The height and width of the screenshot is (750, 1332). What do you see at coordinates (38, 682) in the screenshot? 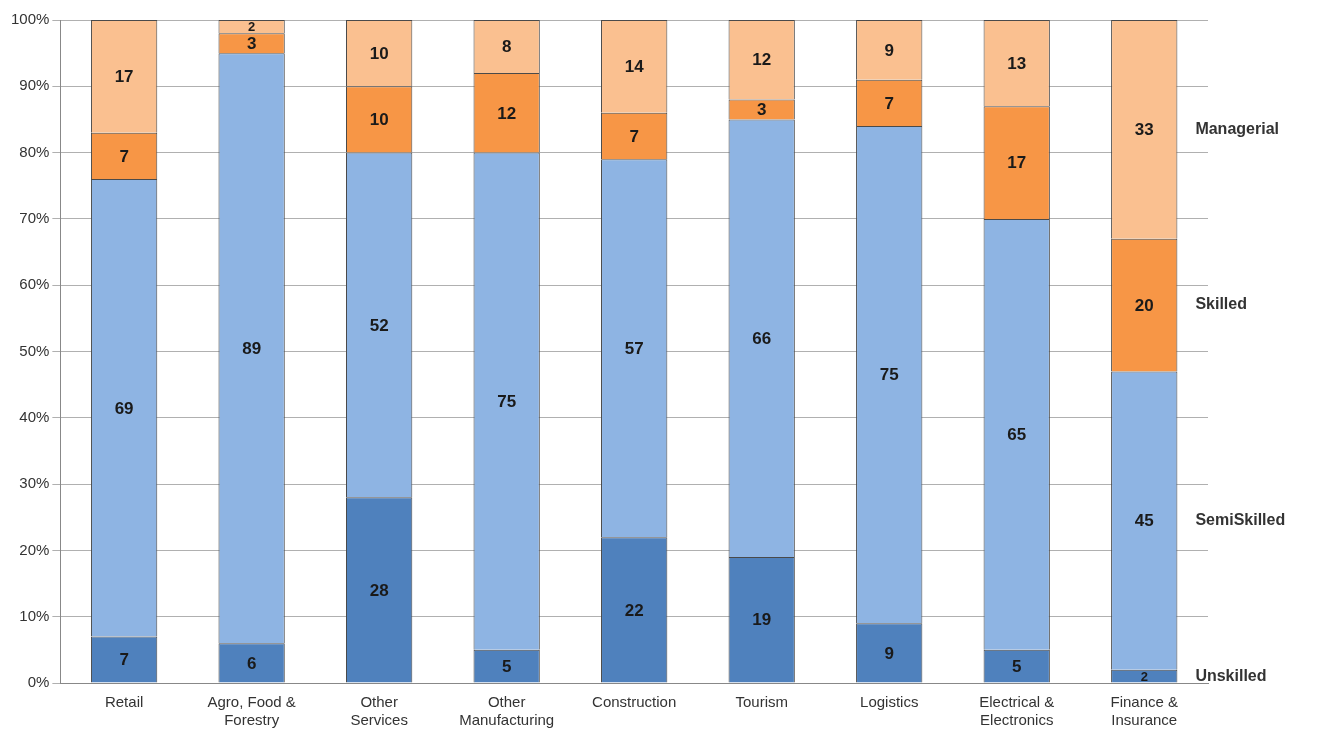
I see `y-tick-label: 0%` at bounding box center [38, 682].